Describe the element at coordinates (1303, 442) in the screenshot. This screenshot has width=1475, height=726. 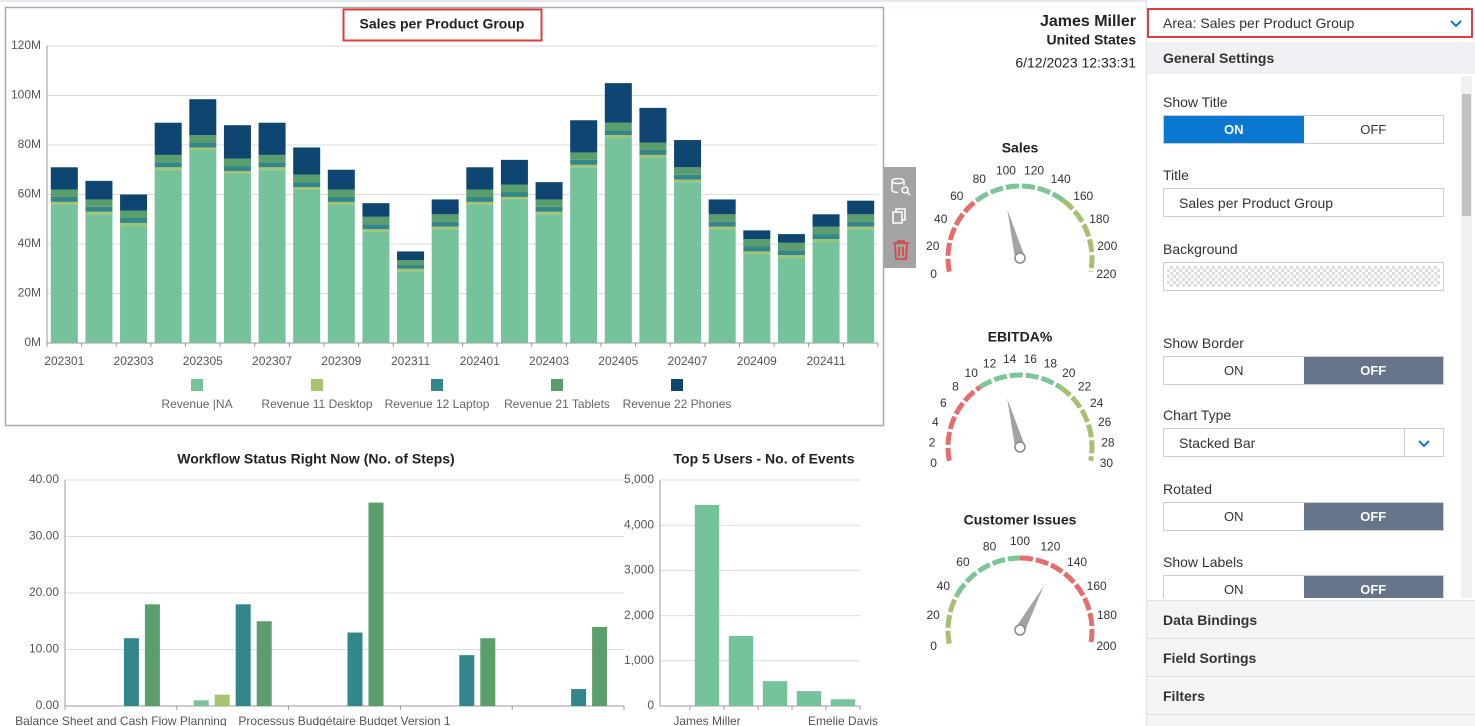
I see `select: Stacked Bar` at that location.